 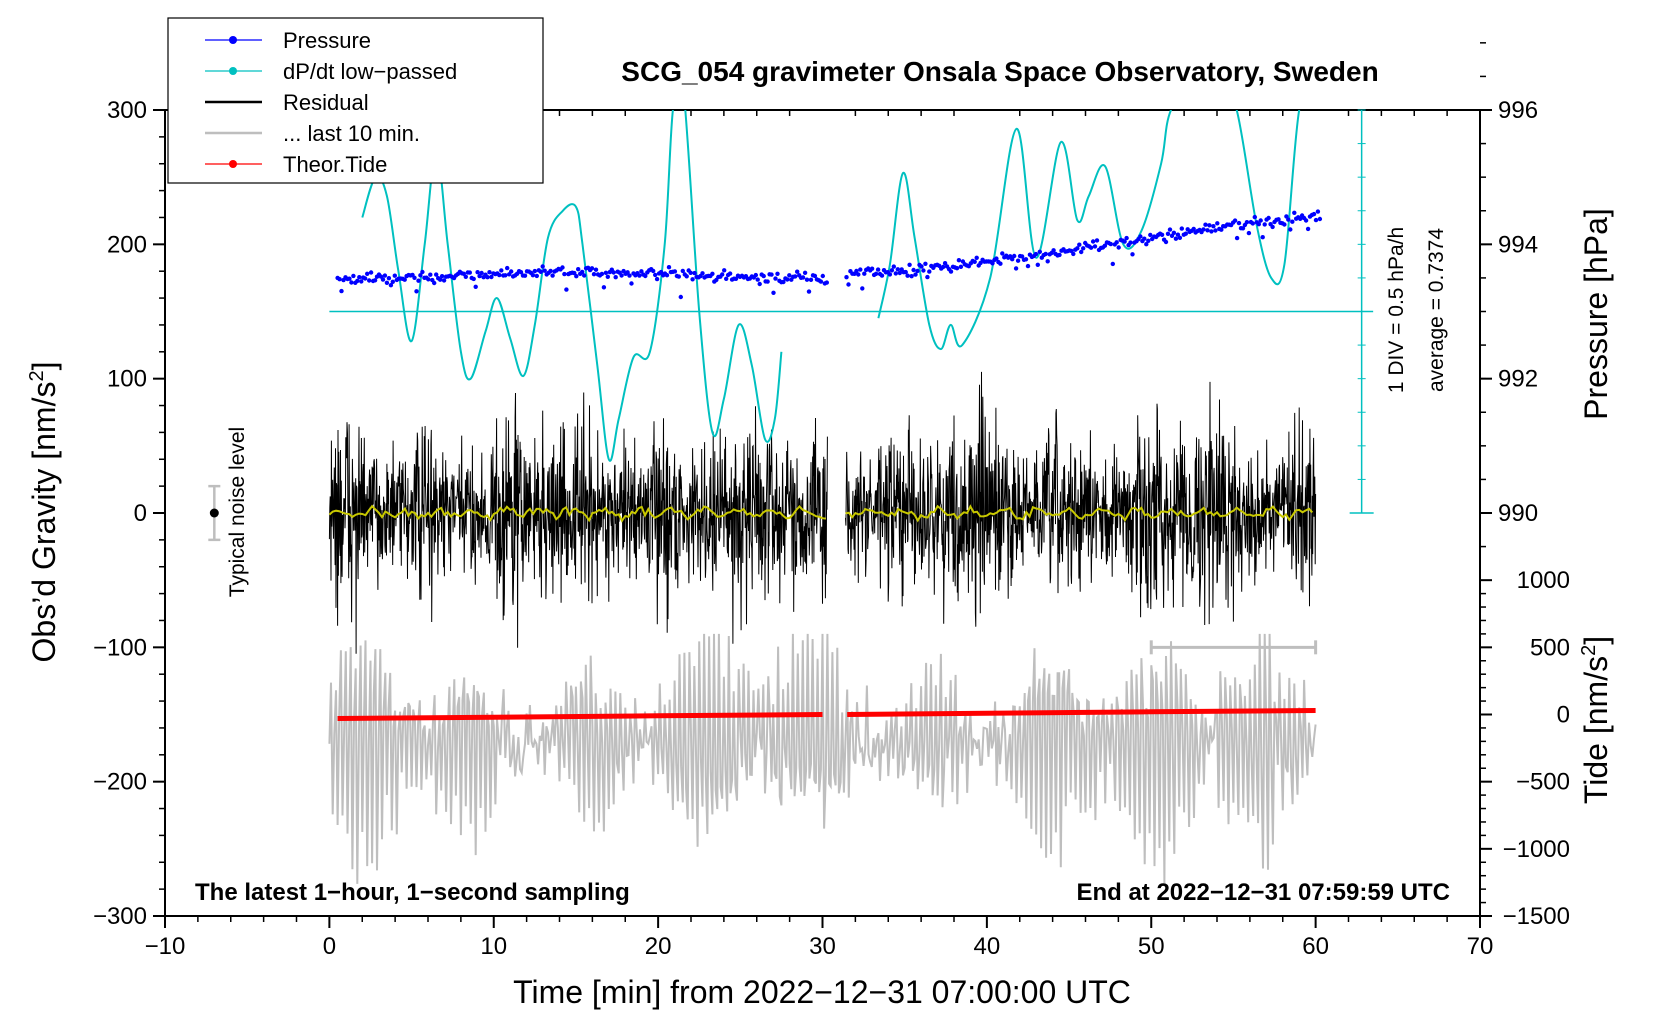 What do you see at coordinates (120, 782) in the screenshot?
I see `y-left-tick-label: −200` at bounding box center [120, 782].